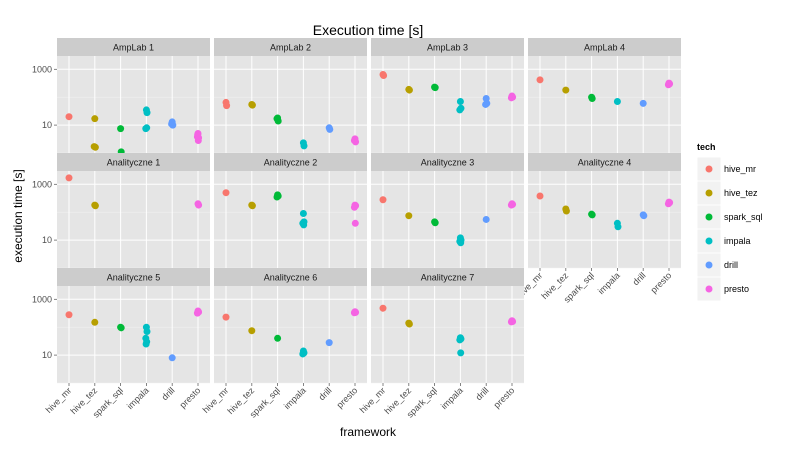 This screenshot has height=455, width=800. I want to click on legend-label: hive_mr, so click(740, 169).